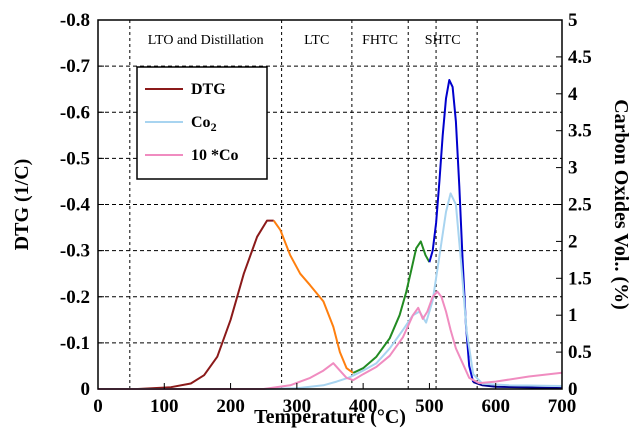 The height and width of the screenshot is (431, 636). Describe the element at coordinates (621, 204) in the screenshot. I see `y2-axis-title: Carbon Oxides Vol.. (%)` at that location.